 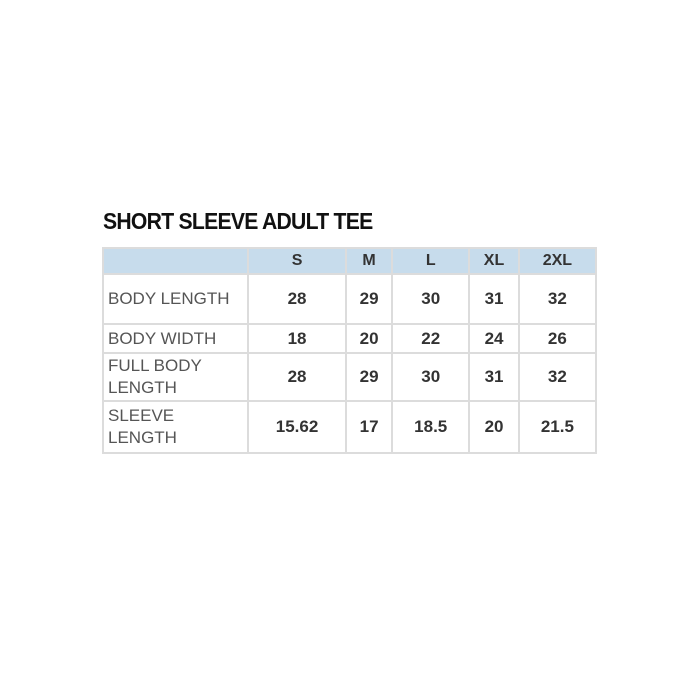 I want to click on header-cell-s: S, so click(x=297, y=261).